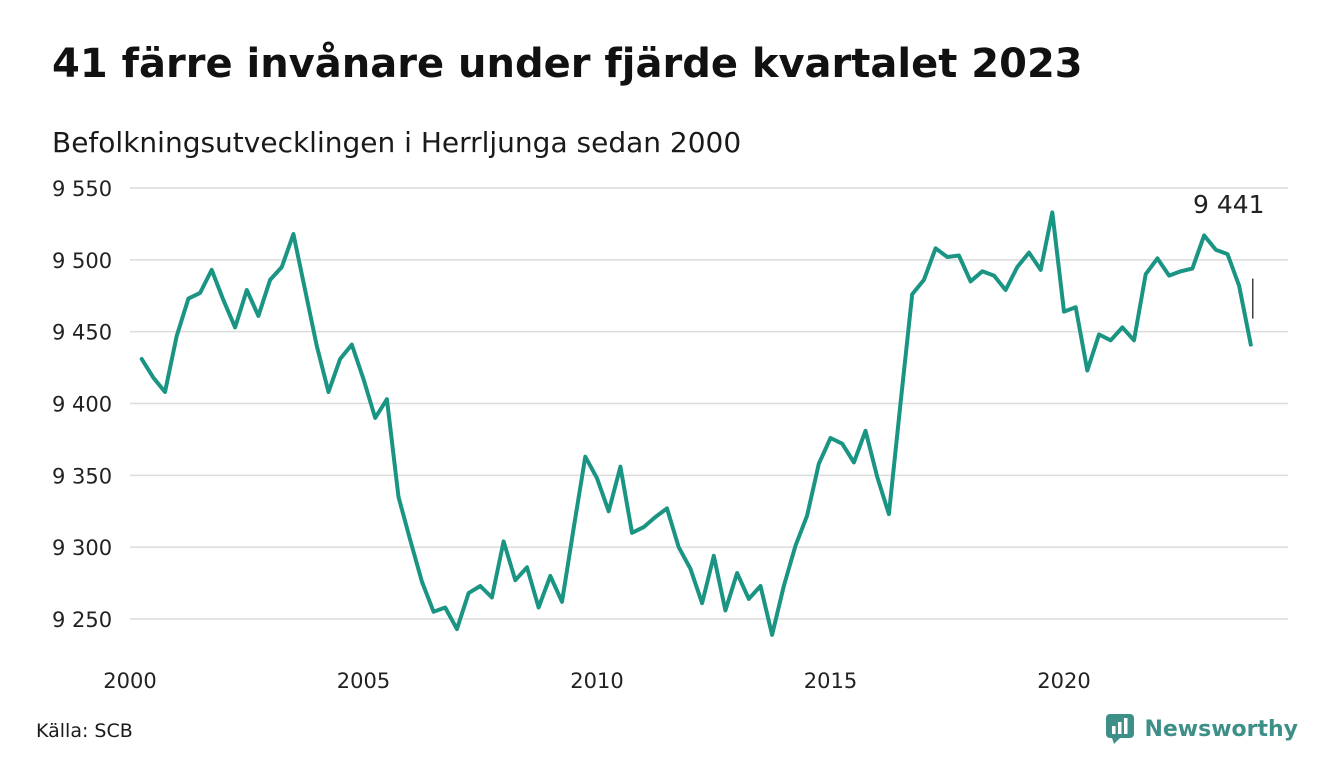  Describe the element at coordinates (82, 333) in the screenshot. I see `y-tick-label: 9 450` at that location.